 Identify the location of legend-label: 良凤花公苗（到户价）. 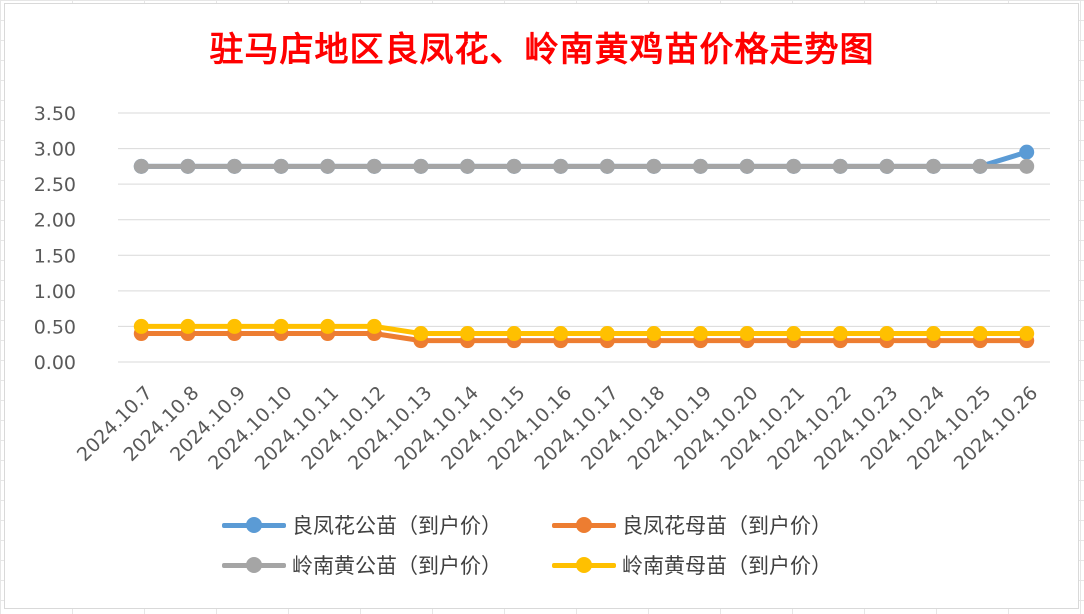
(397, 526).